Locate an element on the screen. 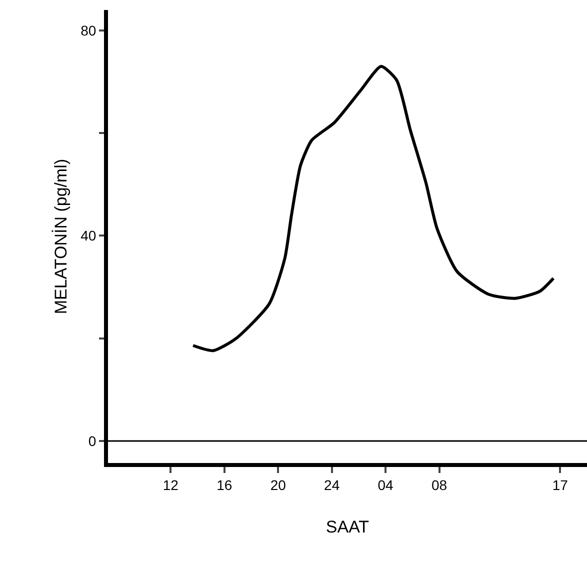 The width and height of the screenshot is (587, 562). x-tick-label: 12 is located at coordinates (170, 484).